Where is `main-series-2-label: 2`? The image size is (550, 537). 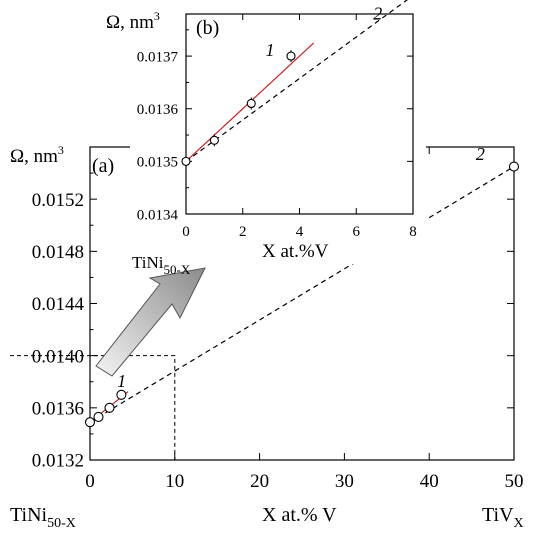 main-series-2-label: 2 is located at coordinates (480, 154).